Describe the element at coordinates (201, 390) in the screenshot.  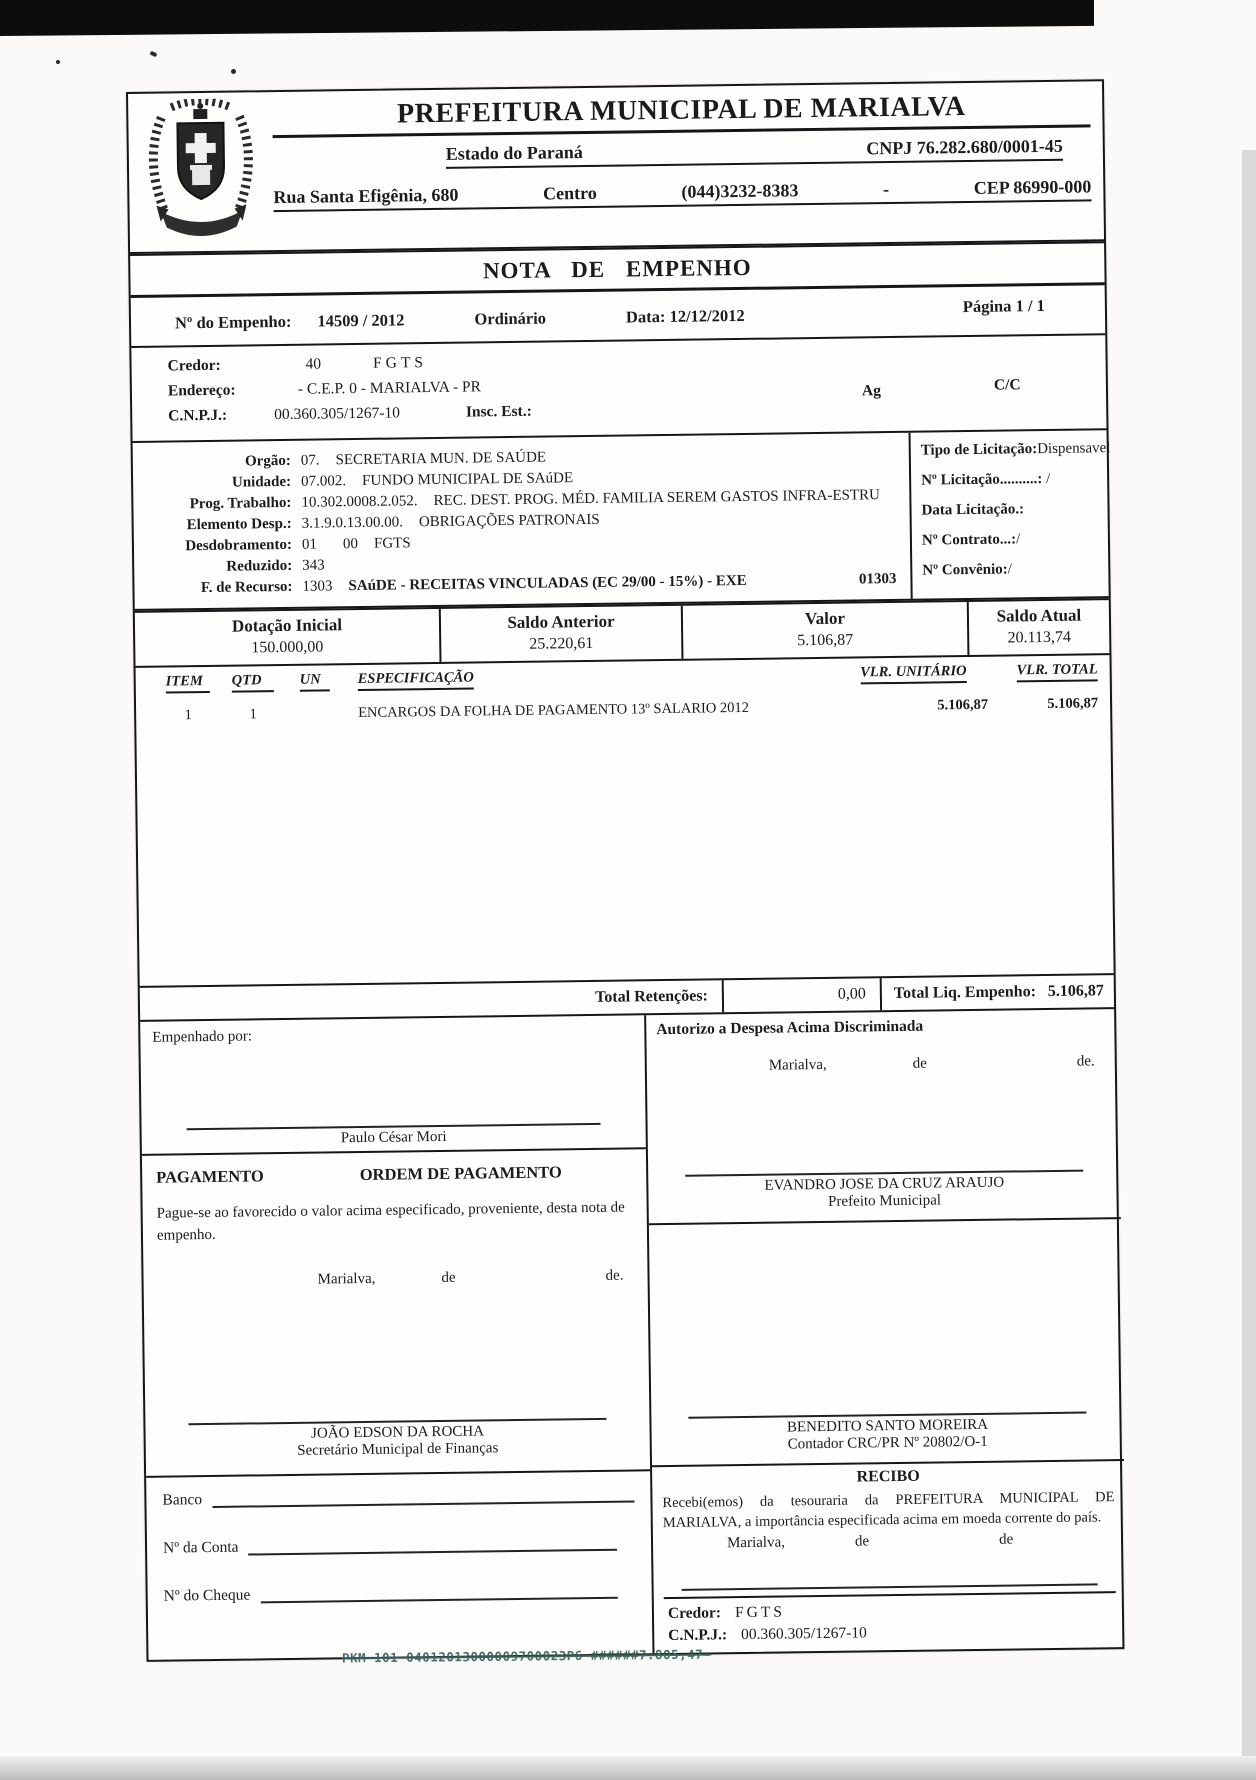
I see `address-label: Endereço:` at that location.